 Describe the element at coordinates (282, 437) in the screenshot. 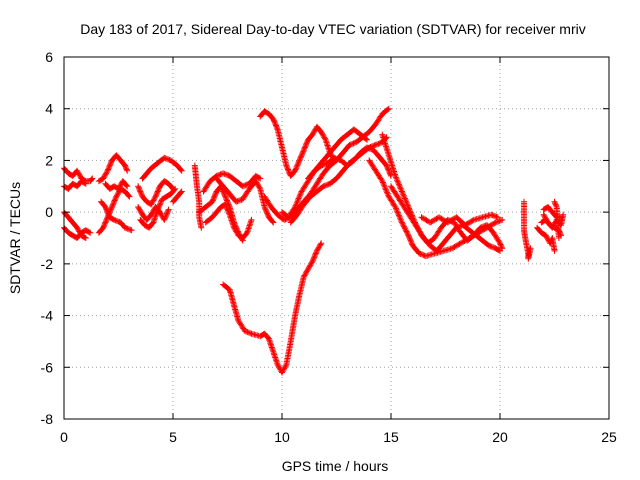

I see `x-tick-label: 10` at that location.